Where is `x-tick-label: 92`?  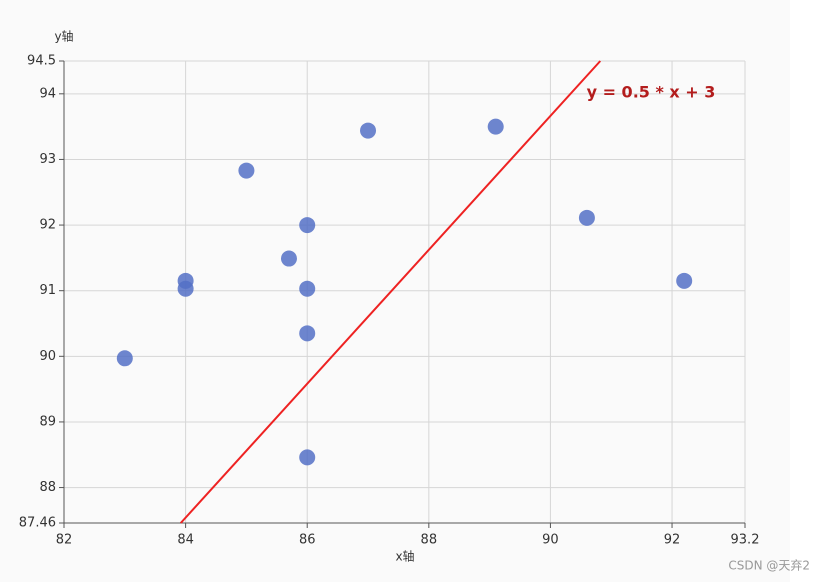 x-tick-label: 92 is located at coordinates (672, 540).